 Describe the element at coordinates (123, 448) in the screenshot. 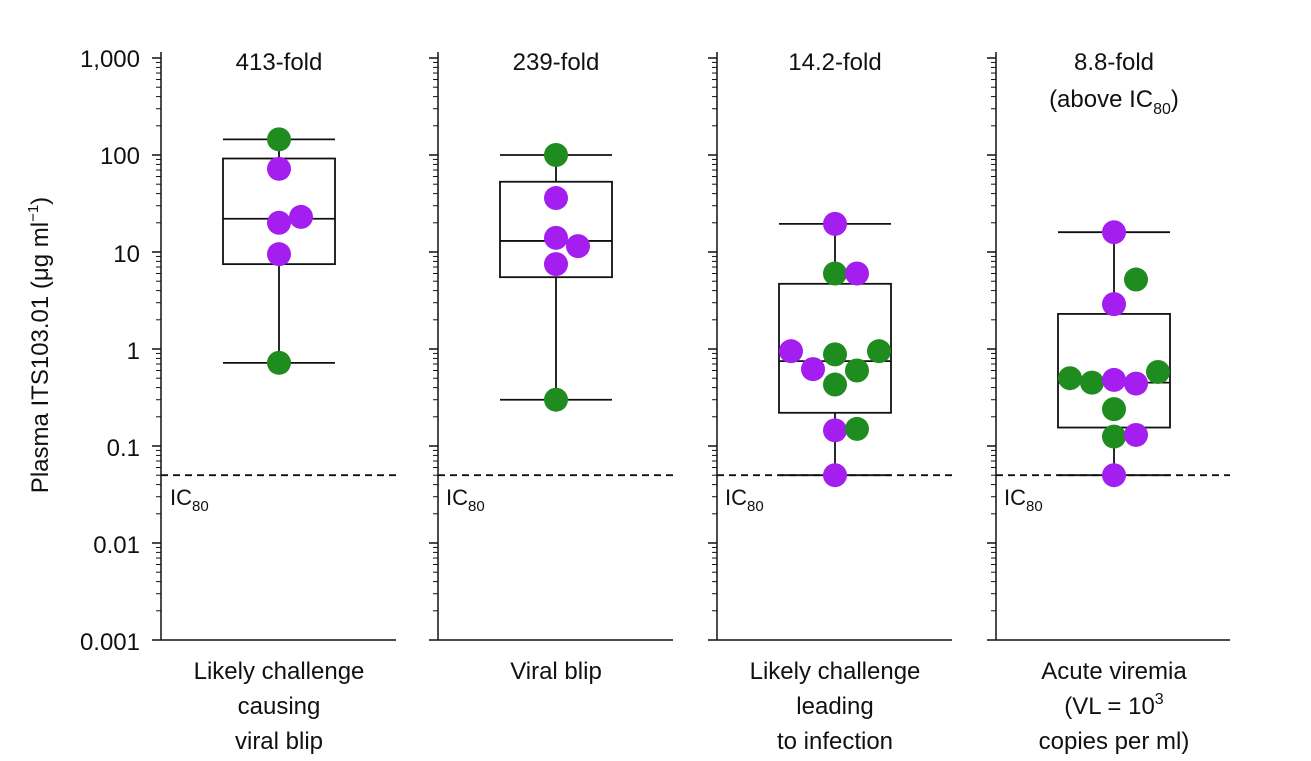

I see `y-tick-label: 0.1` at that location.